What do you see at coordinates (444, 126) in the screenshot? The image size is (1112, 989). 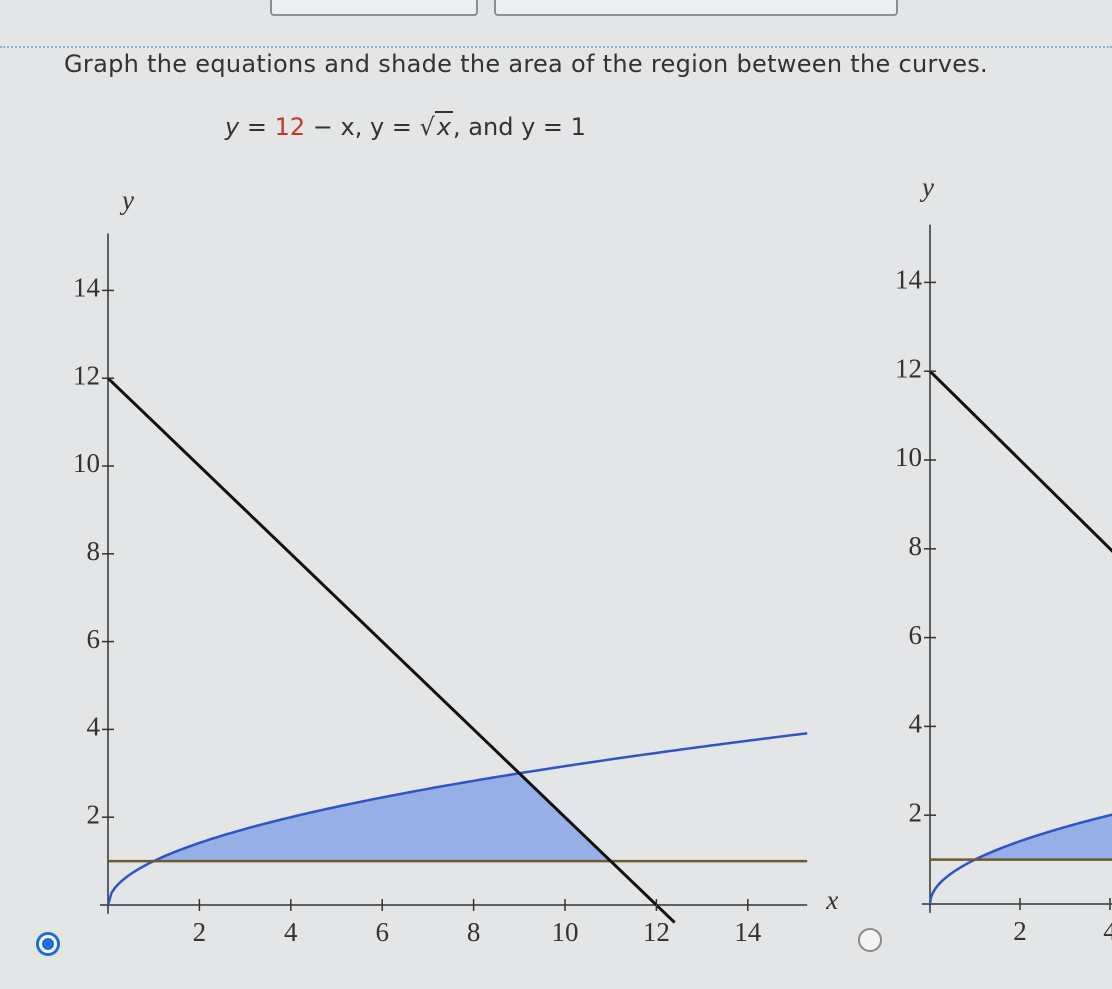 I see `eq-radicand: x` at bounding box center [444, 126].